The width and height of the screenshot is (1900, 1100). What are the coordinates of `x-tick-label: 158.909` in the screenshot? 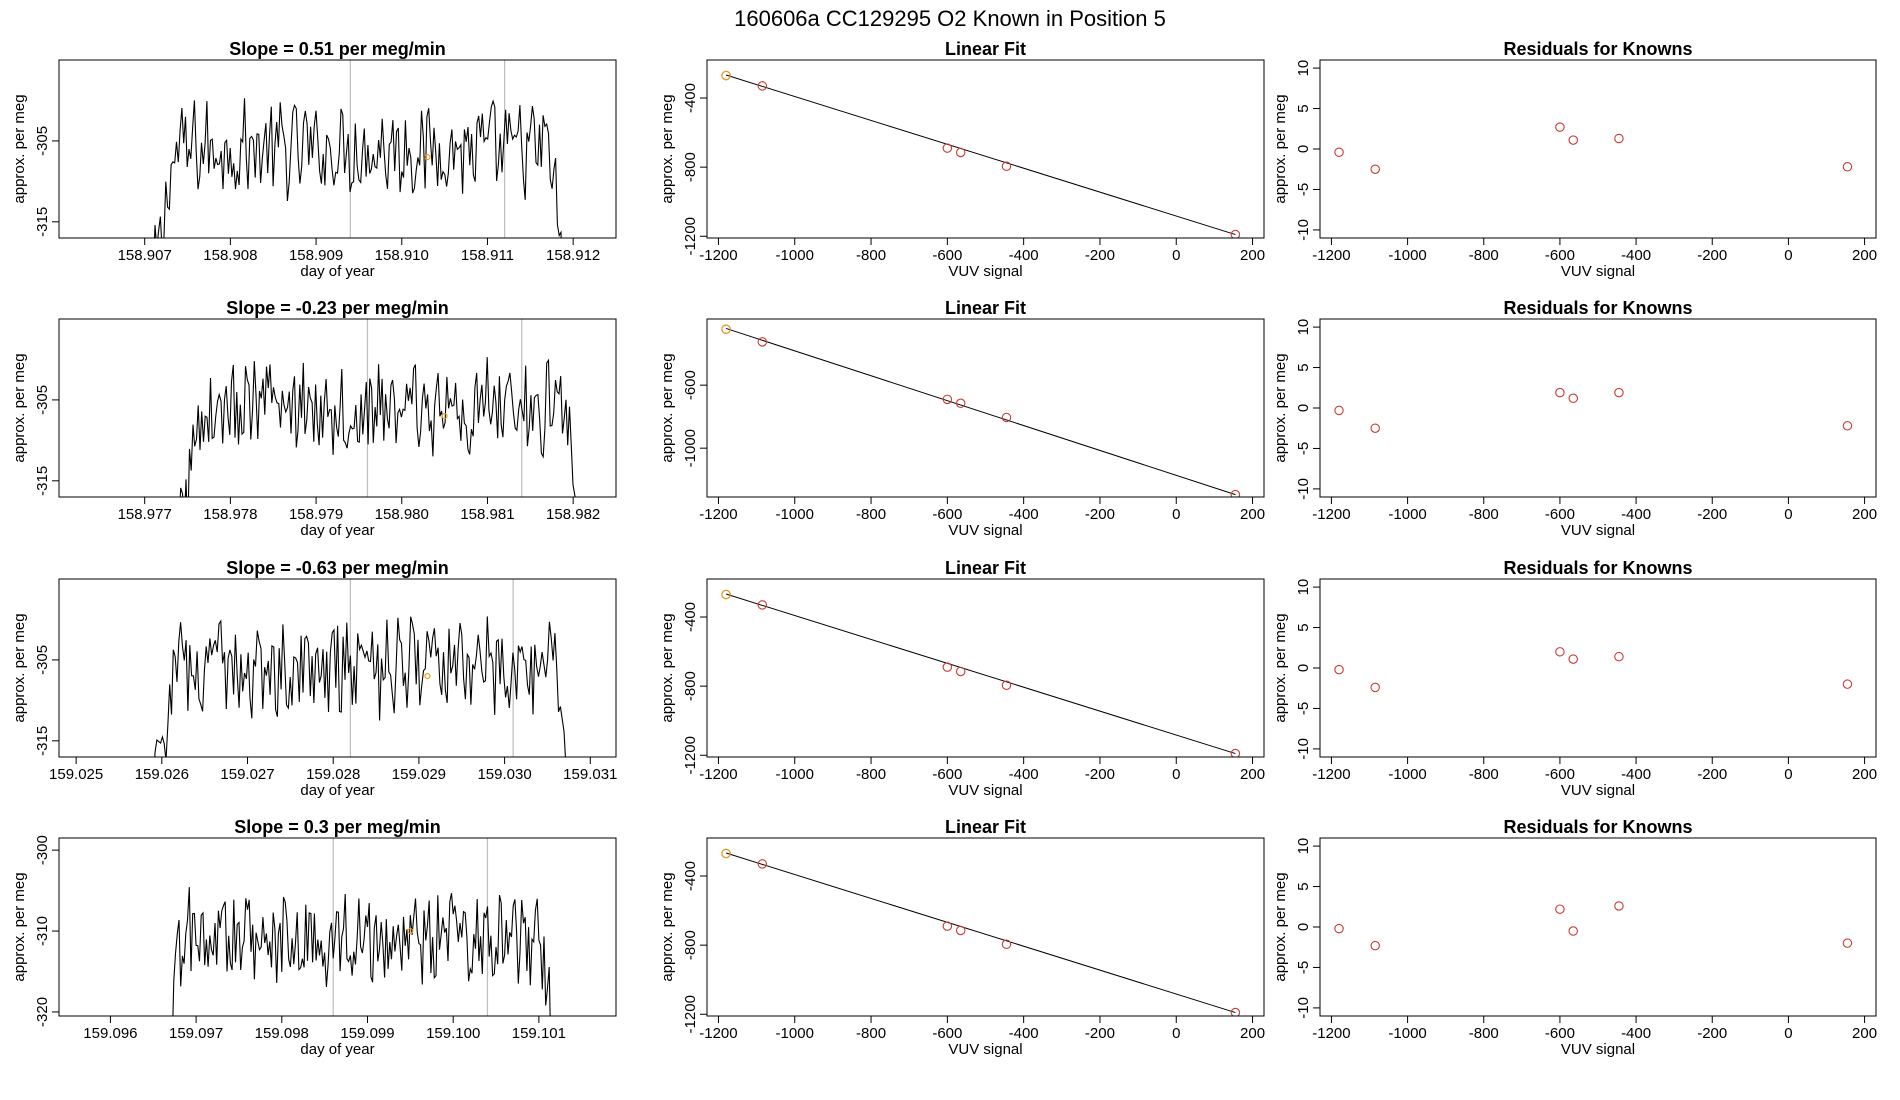 It's located at (316, 255).